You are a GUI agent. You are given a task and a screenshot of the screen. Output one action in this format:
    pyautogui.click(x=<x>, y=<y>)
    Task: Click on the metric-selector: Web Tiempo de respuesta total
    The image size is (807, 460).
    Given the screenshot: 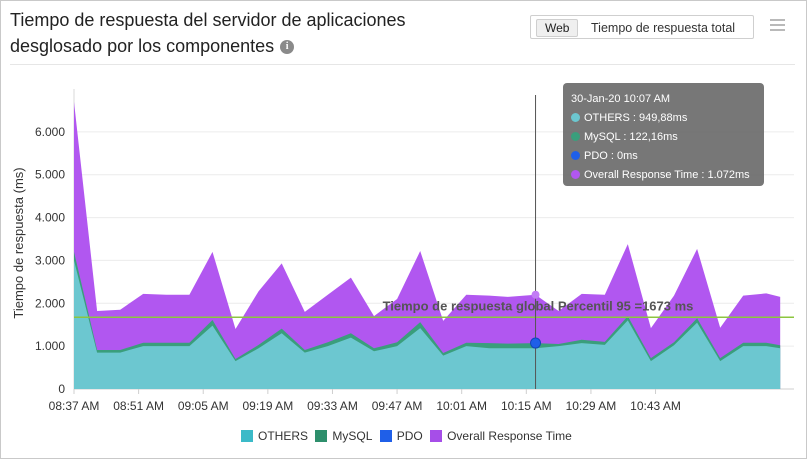 What is the action you would take?
    pyautogui.click(x=642, y=27)
    